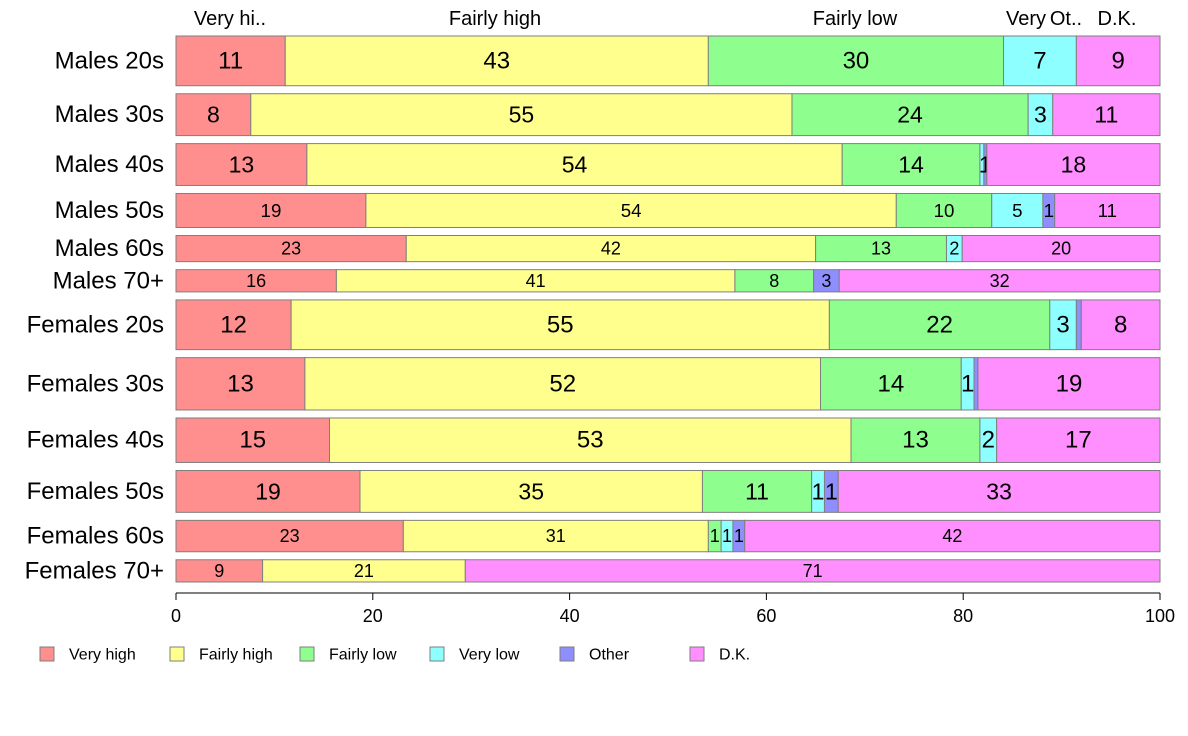  I want to click on data-label: 10, so click(944, 210).